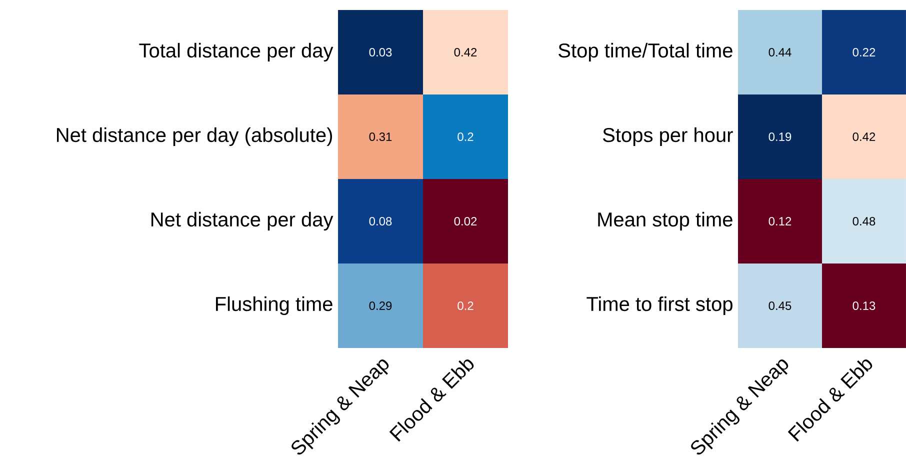 This screenshot has height=470, width=906. Describe the element at coordinates (274, 306) in the screenshot. I see `y-tick-label: Flushing time` at that location.